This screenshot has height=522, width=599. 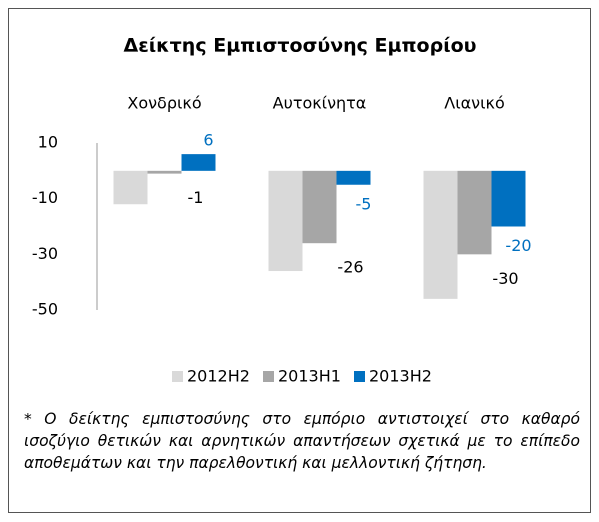 What do you see at coordinates (320, 103) in the screenshot?
I see `category-label: Αυτοκίνητα` at bounding box center [320, 103].